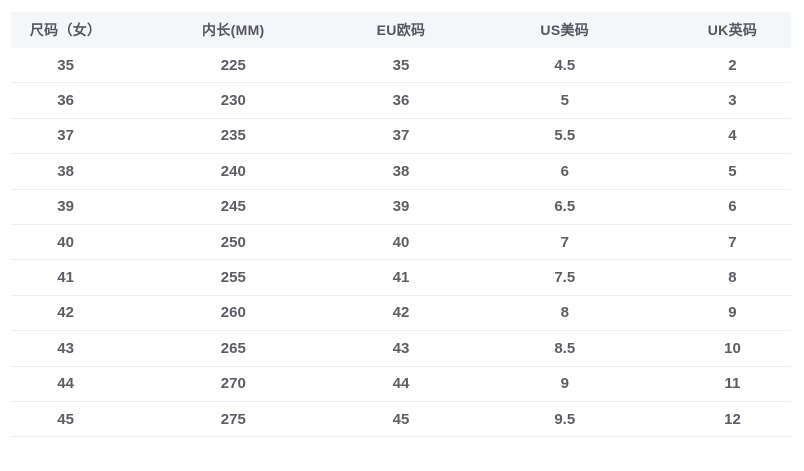 This screenshot has width=804, height=471. I want to click on table-cell: 9.5, so click(564, 419).